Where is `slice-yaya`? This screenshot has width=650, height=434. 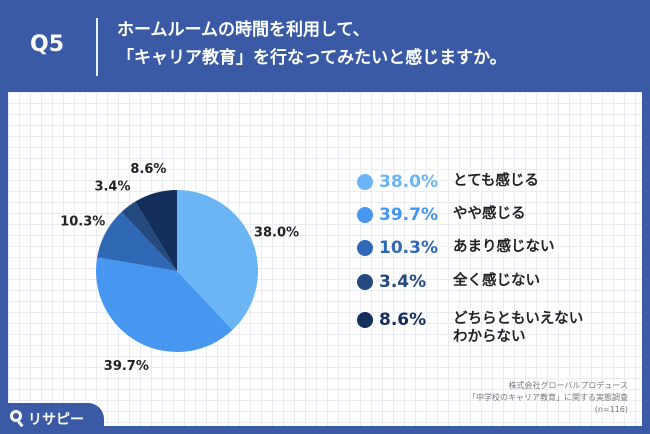 slice-yaya is located at coordinates (164, 304).